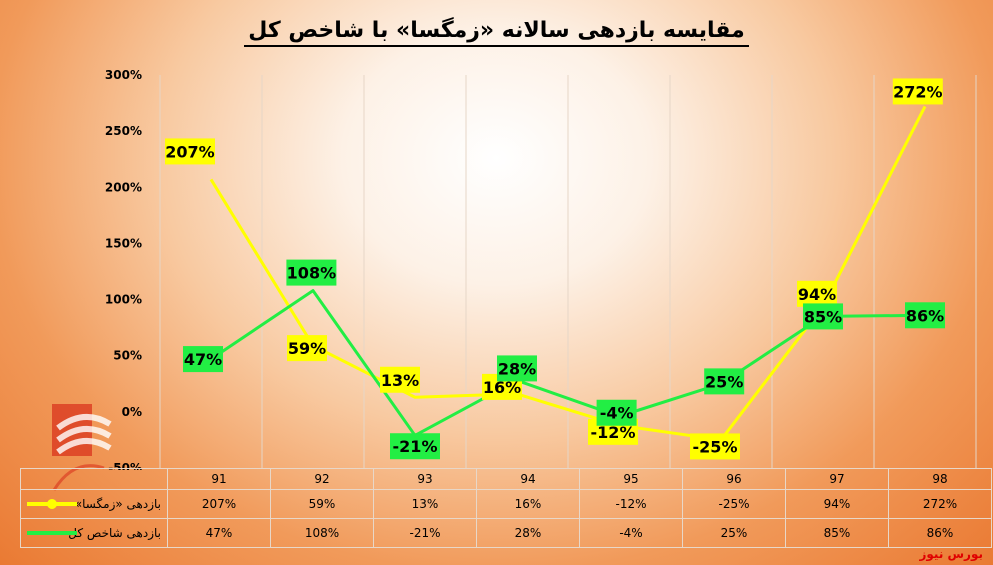 Image resolution: width=993 pixels, height=565 pixels. Describe the element at coordinates (837, 504) in the screenshot. I see `table-cell: 94%` at that location.